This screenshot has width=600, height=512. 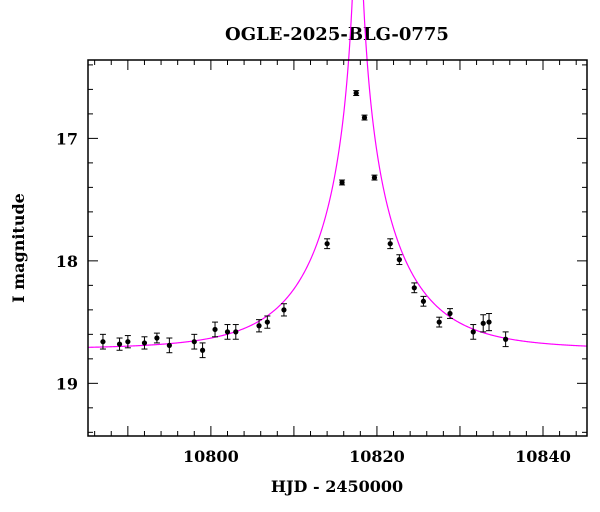 I want to click on x-axis-label: HJD - 2450000, so click(x=337, y=486).